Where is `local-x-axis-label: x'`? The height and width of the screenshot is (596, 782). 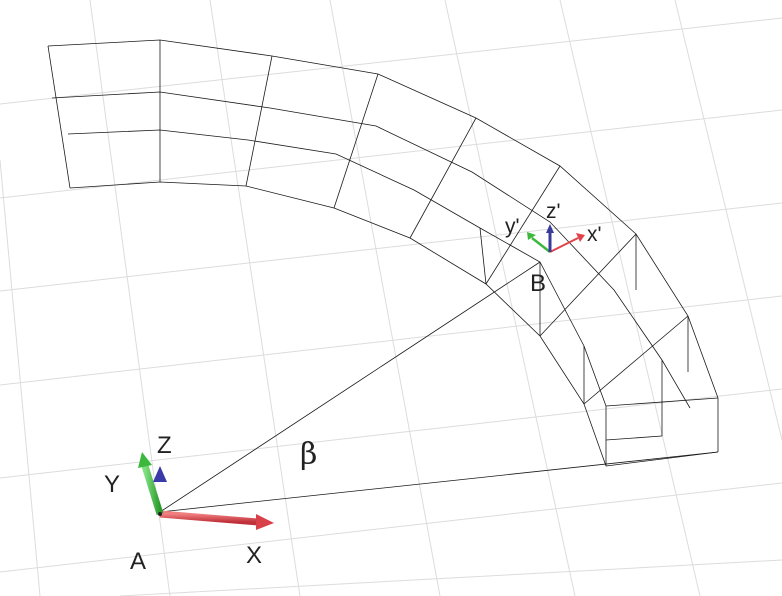 local-x-axis-label: x' is located at coordinates (594, 234).